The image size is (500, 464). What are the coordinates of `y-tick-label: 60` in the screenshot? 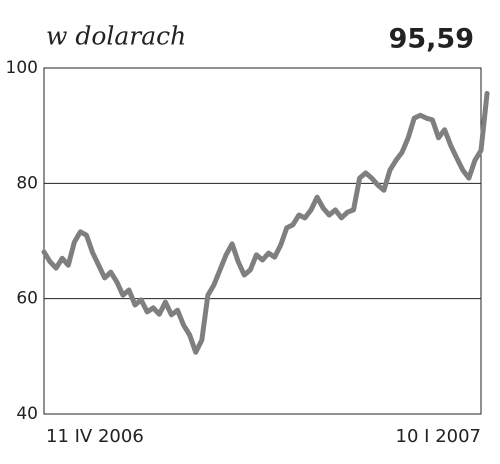 It's located at (27, 299).